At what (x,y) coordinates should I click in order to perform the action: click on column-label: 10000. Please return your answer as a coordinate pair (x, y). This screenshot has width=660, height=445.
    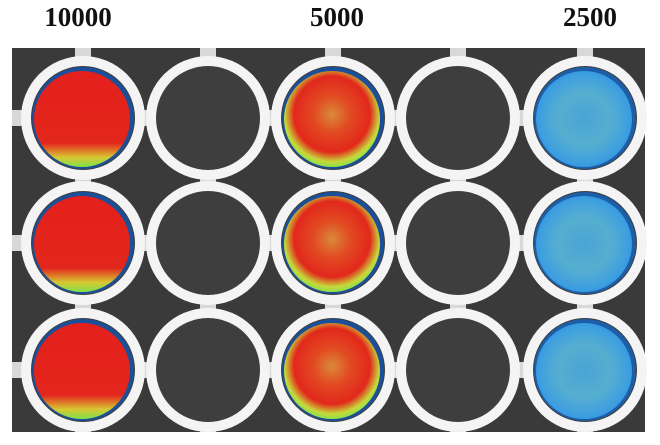
    Looking at the image, I should click on (78, 17).